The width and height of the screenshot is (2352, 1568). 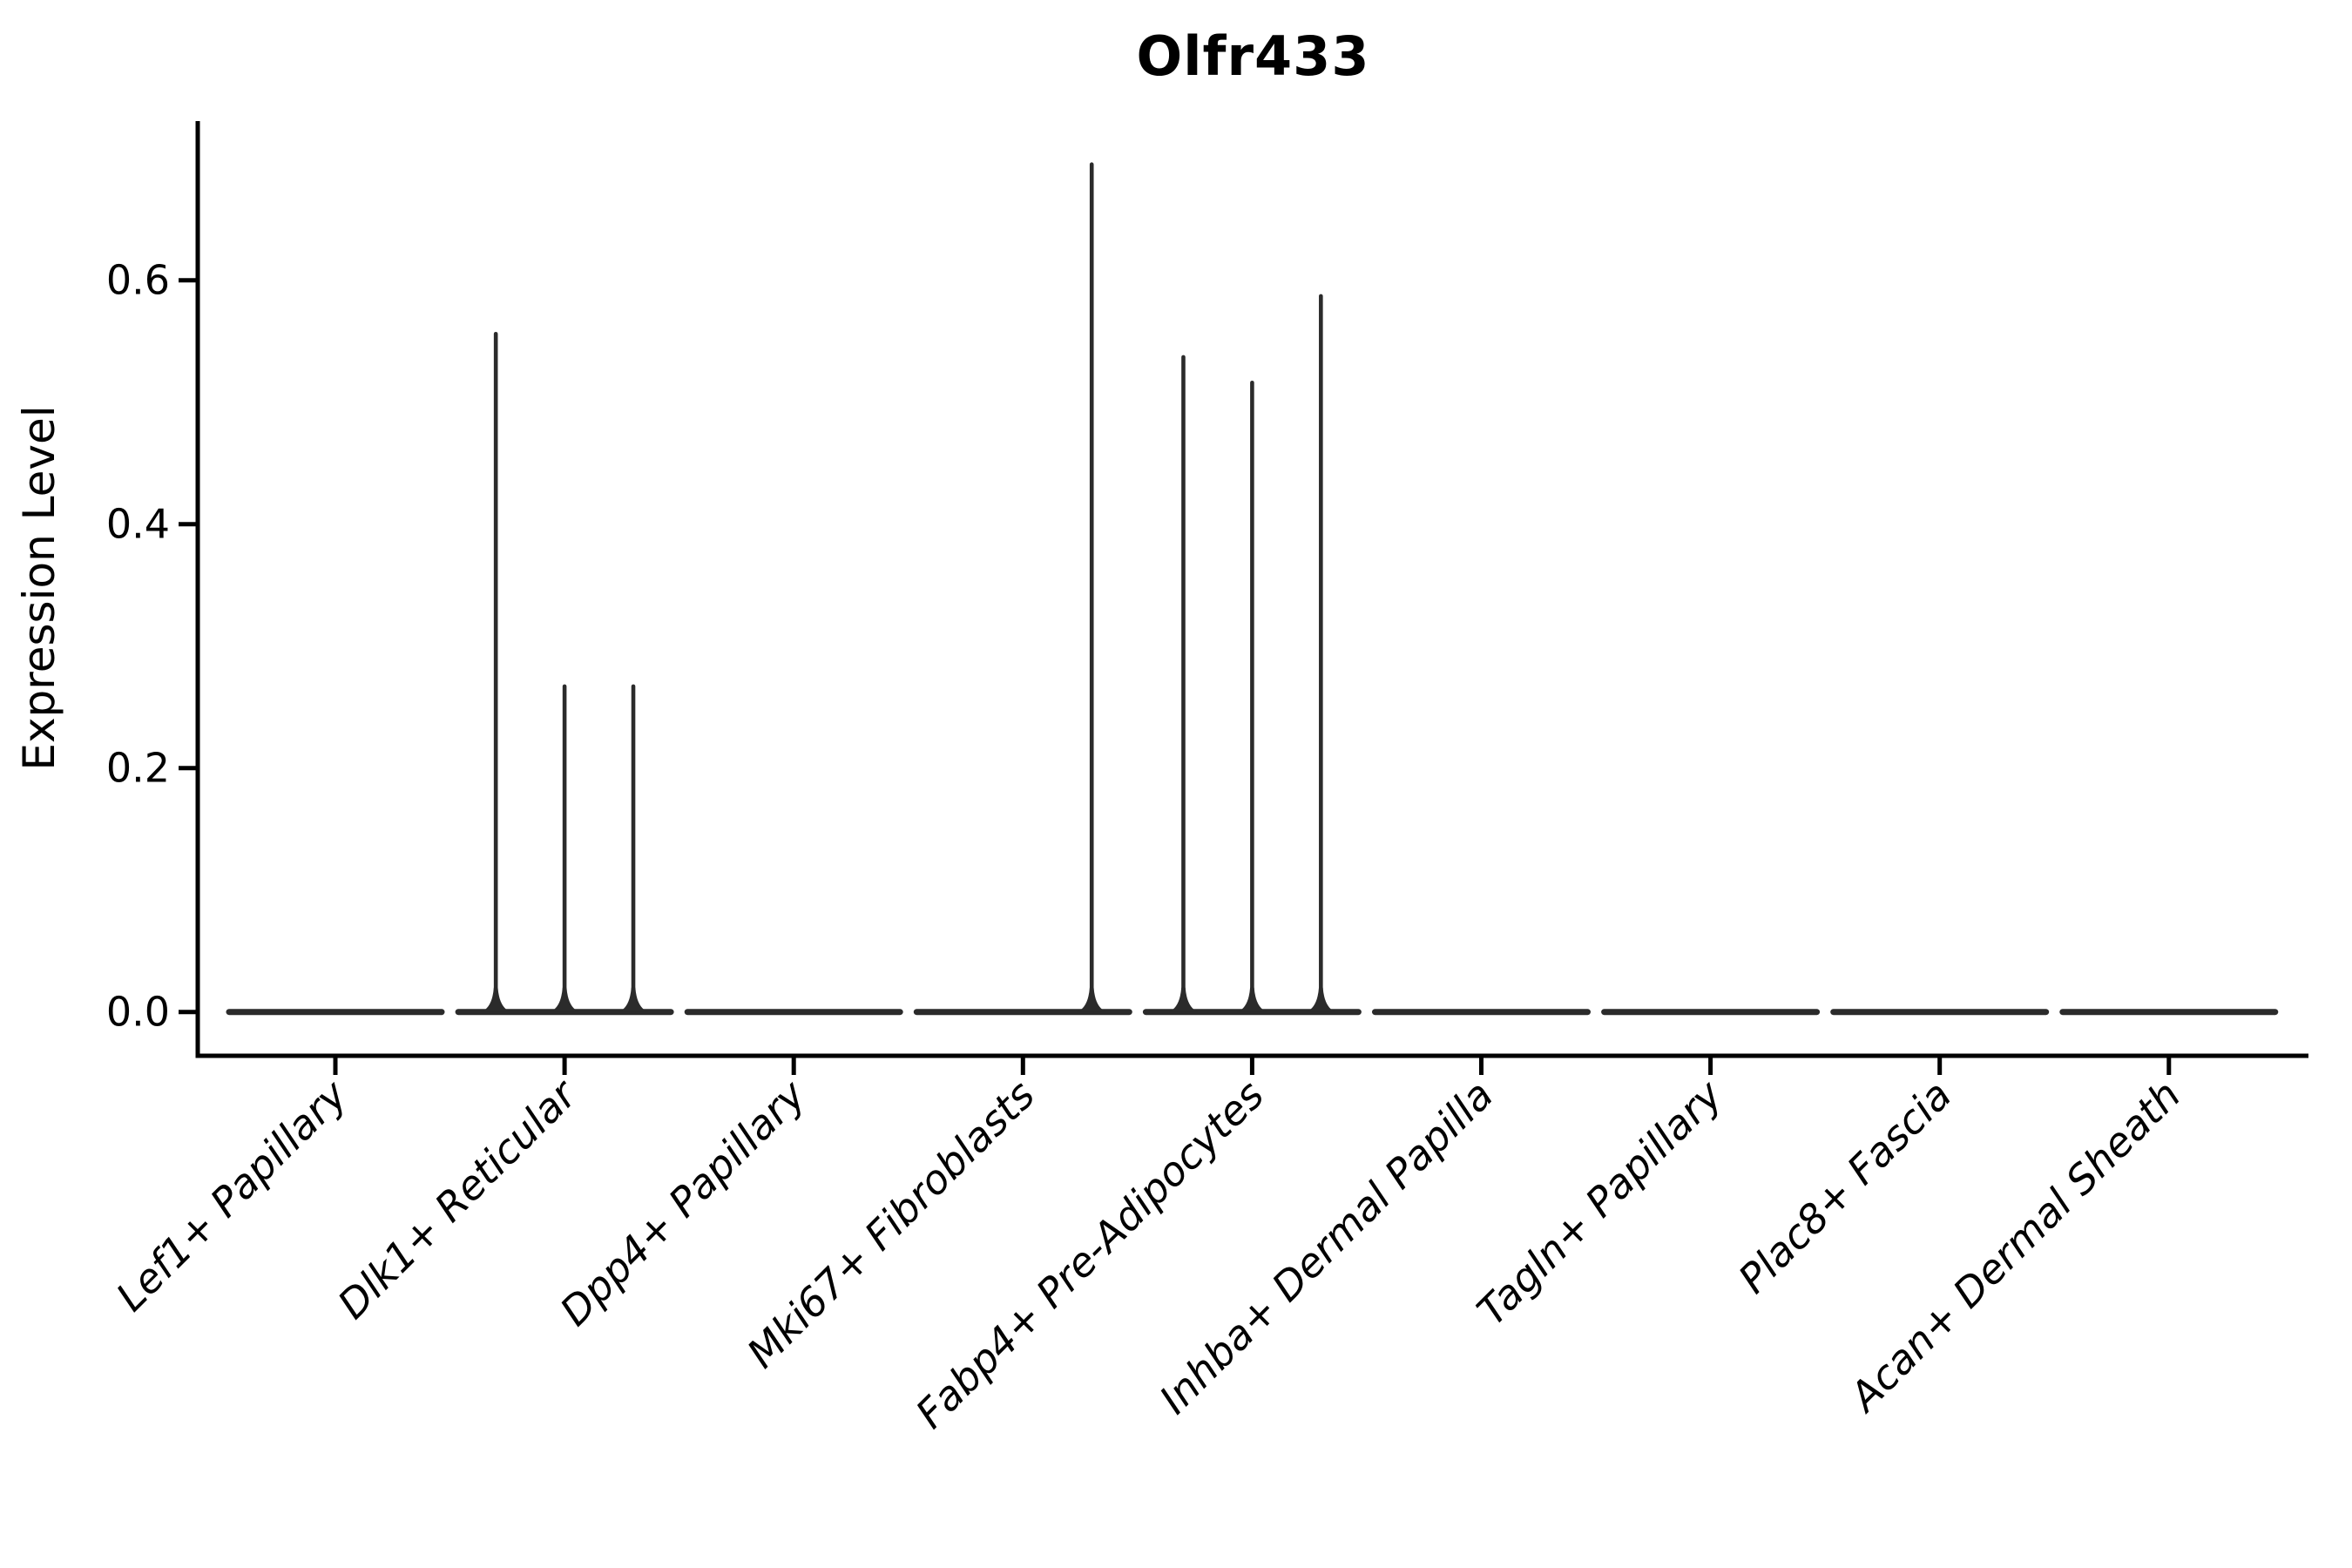 I want to click on y-axis-label: Expression Level, so click(x=39, y=587).